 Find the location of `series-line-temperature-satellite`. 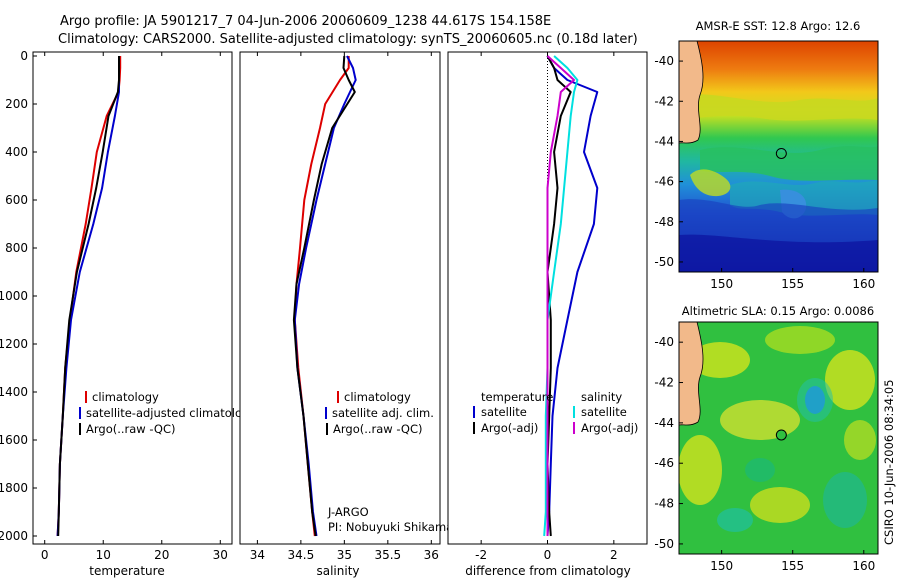

series-line-temperature-satellite is located at coordinates (572, 296).